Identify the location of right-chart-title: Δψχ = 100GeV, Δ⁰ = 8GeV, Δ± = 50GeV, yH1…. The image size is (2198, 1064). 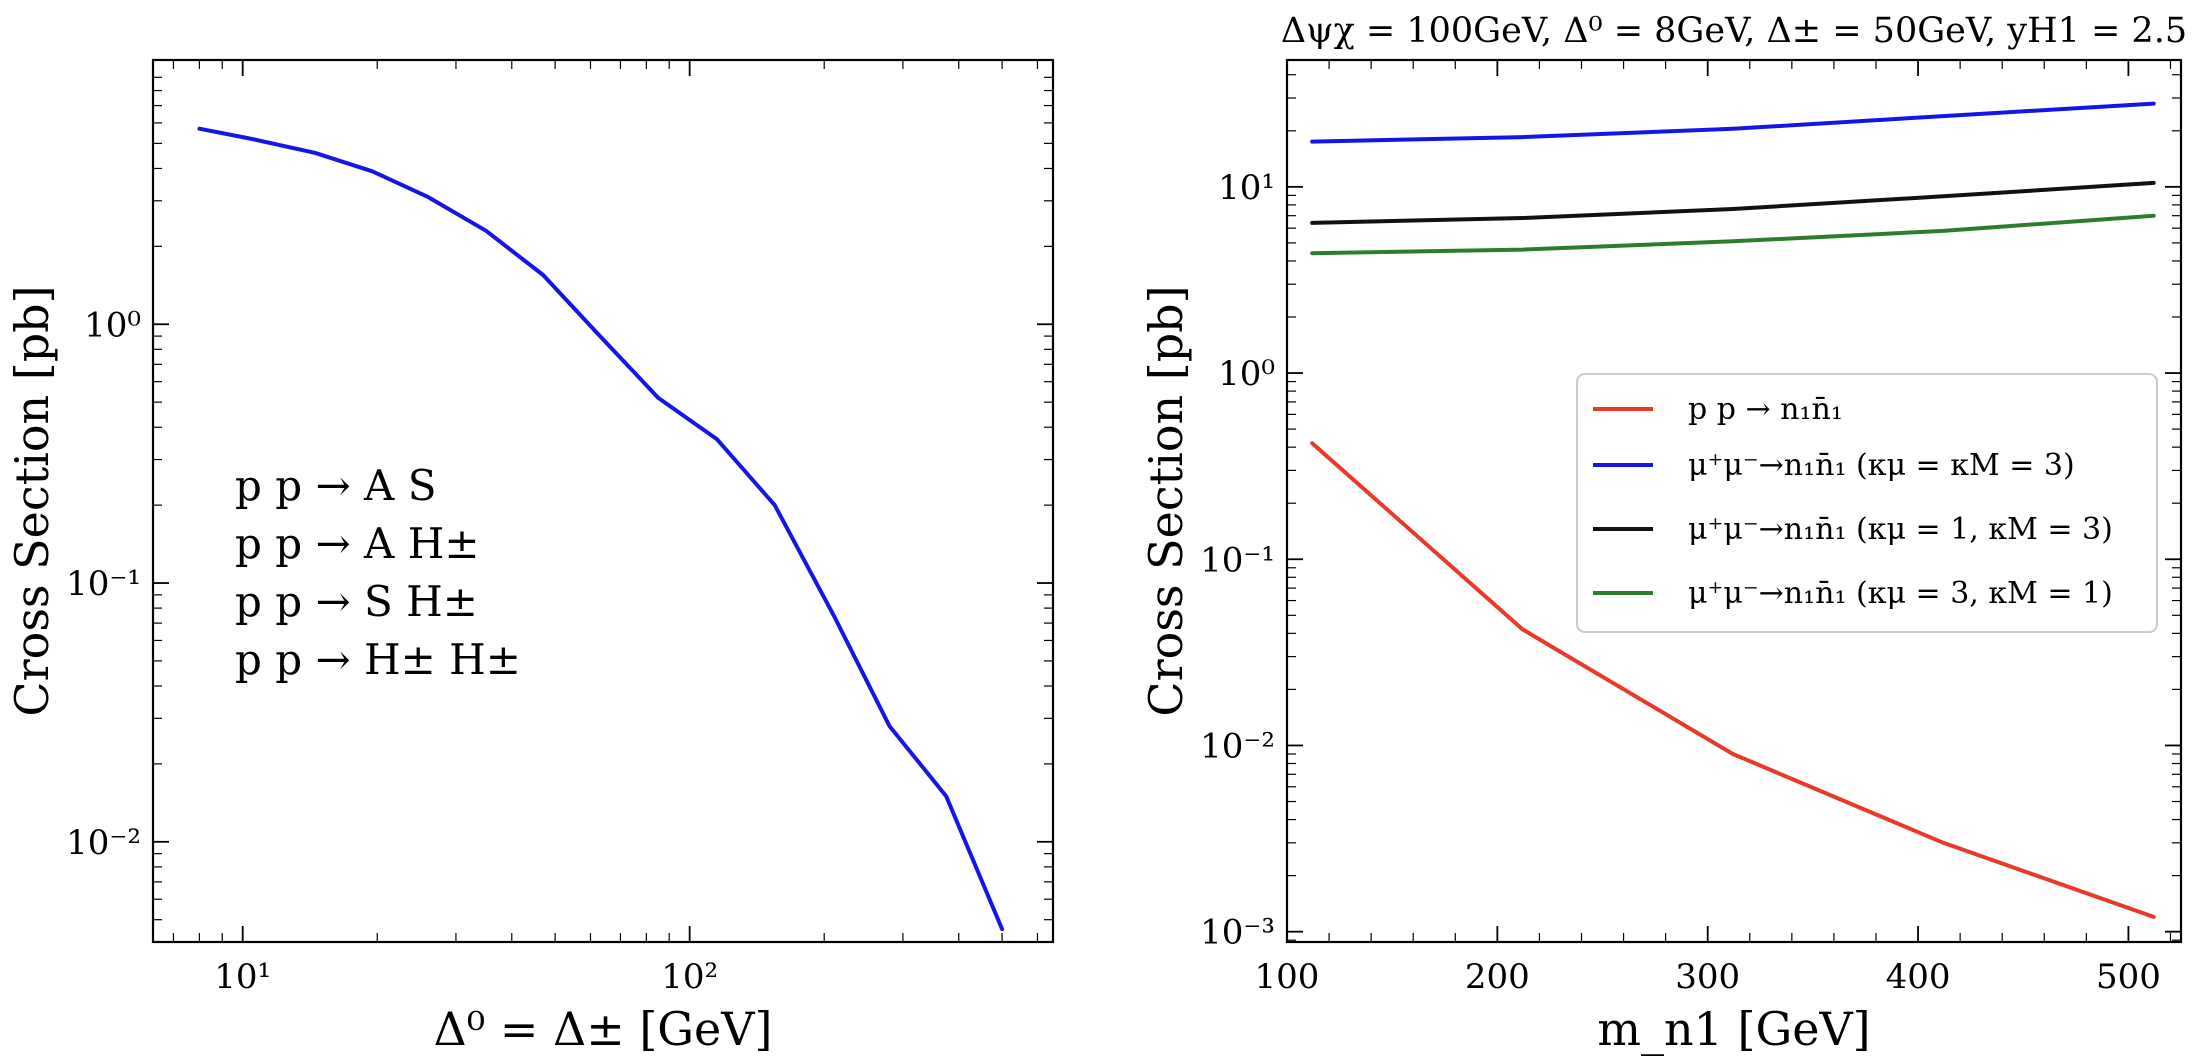
(1734, 31).